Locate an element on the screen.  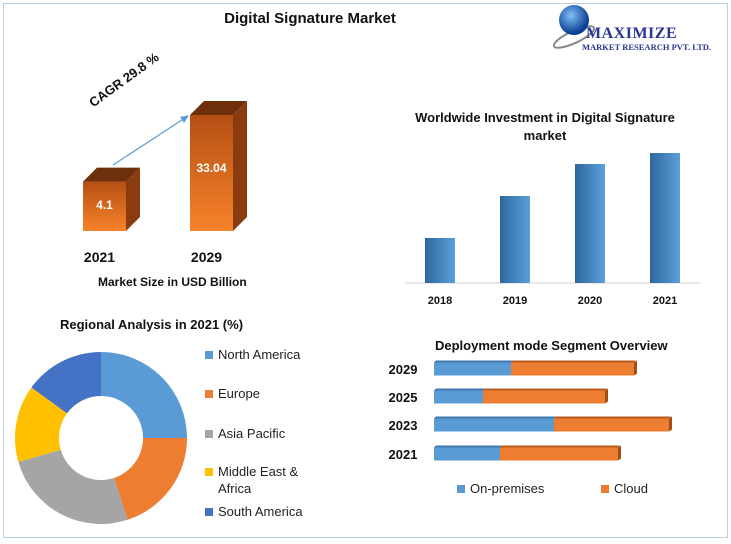
donut-slice-asia-pacific is located at coordinates (73, 486).